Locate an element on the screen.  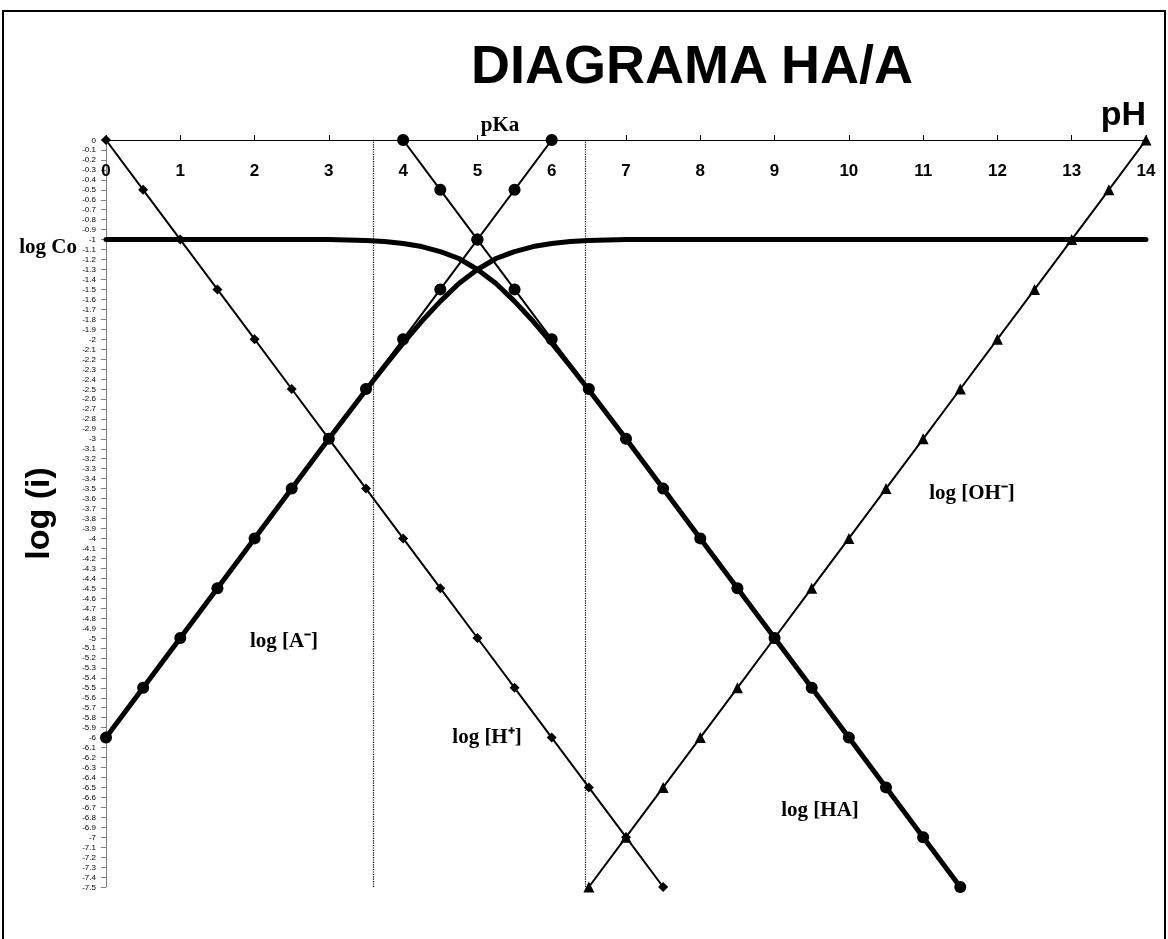
x-tick-label: 2 is located at coordinates (254, 170).